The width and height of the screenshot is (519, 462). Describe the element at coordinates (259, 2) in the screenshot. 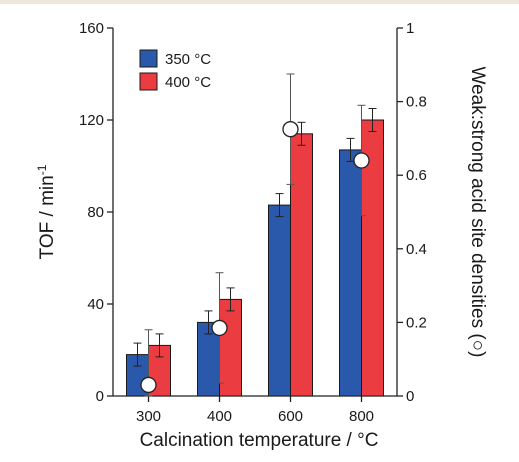

I see `top-border` at that location.